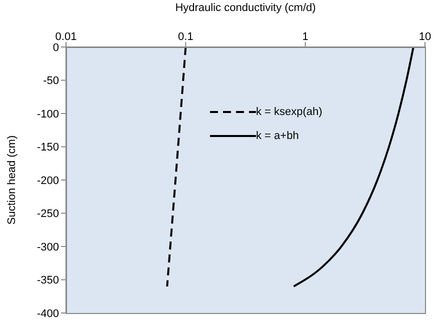 The width and height of the screenshot is (448, 328). What do you see at coordinates (47, 214) in the screenshot?
I see `y-tick-label: -250` at bounding box center [47, 214].